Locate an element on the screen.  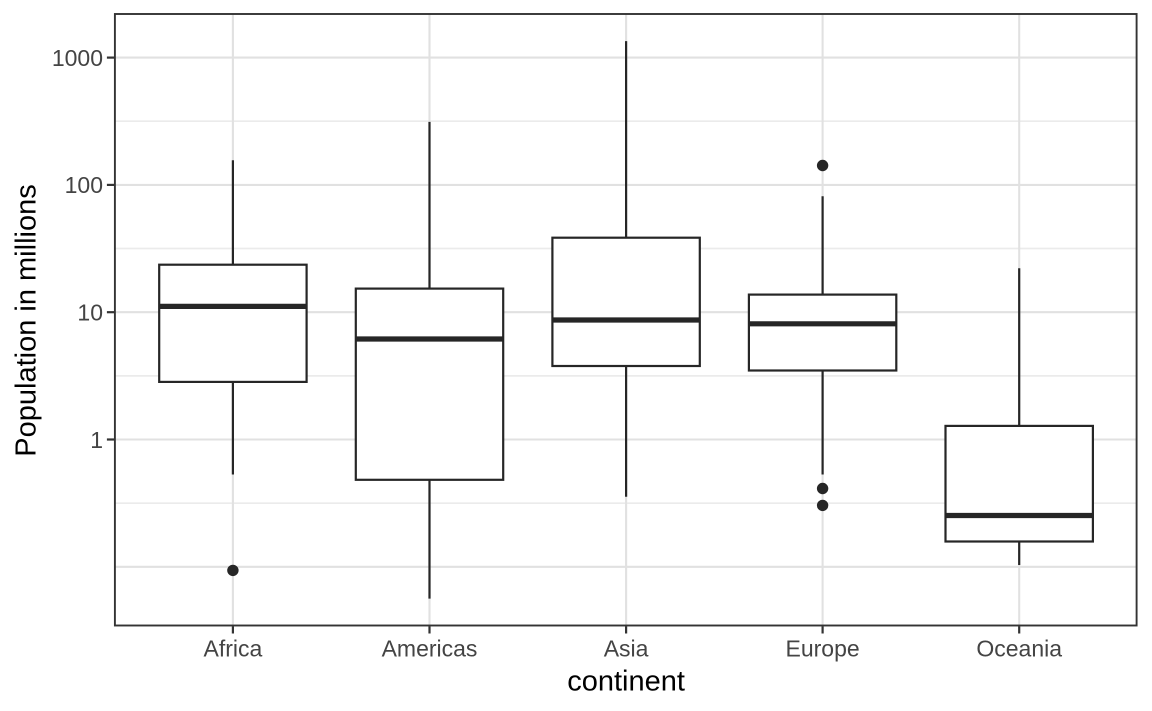
svg-text: Europe is located at coordinates (823, 649).